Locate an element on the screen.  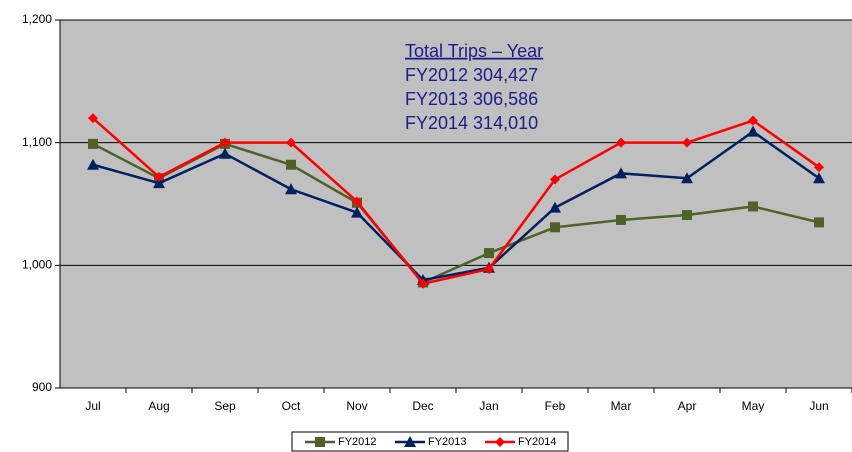
x-tick-label: Jan is located at coordinates (488, 406).